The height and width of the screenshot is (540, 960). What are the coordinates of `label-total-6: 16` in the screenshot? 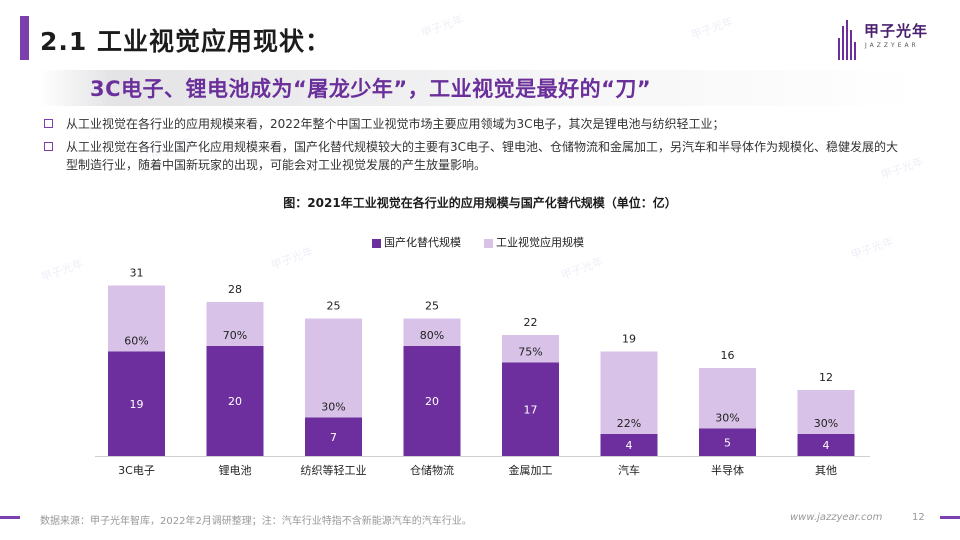 It's located at (728, 355).